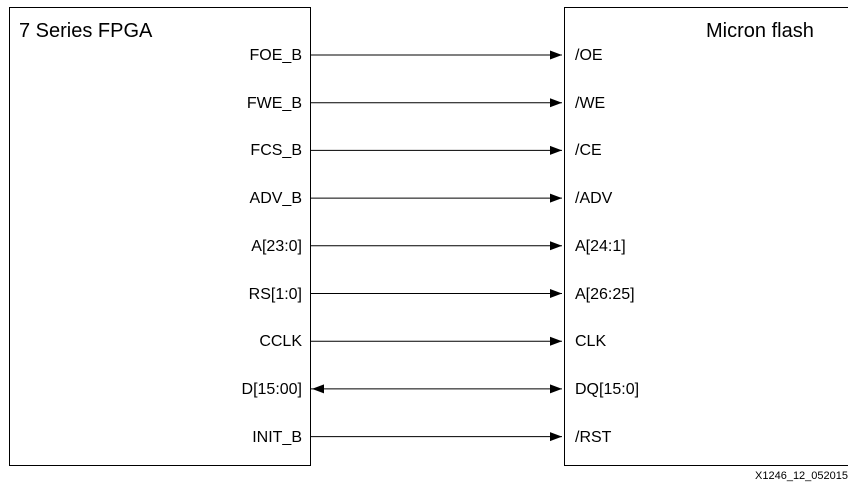  I want to click on flash-signal-a-24-1: A[24:1], so click(600, 246).